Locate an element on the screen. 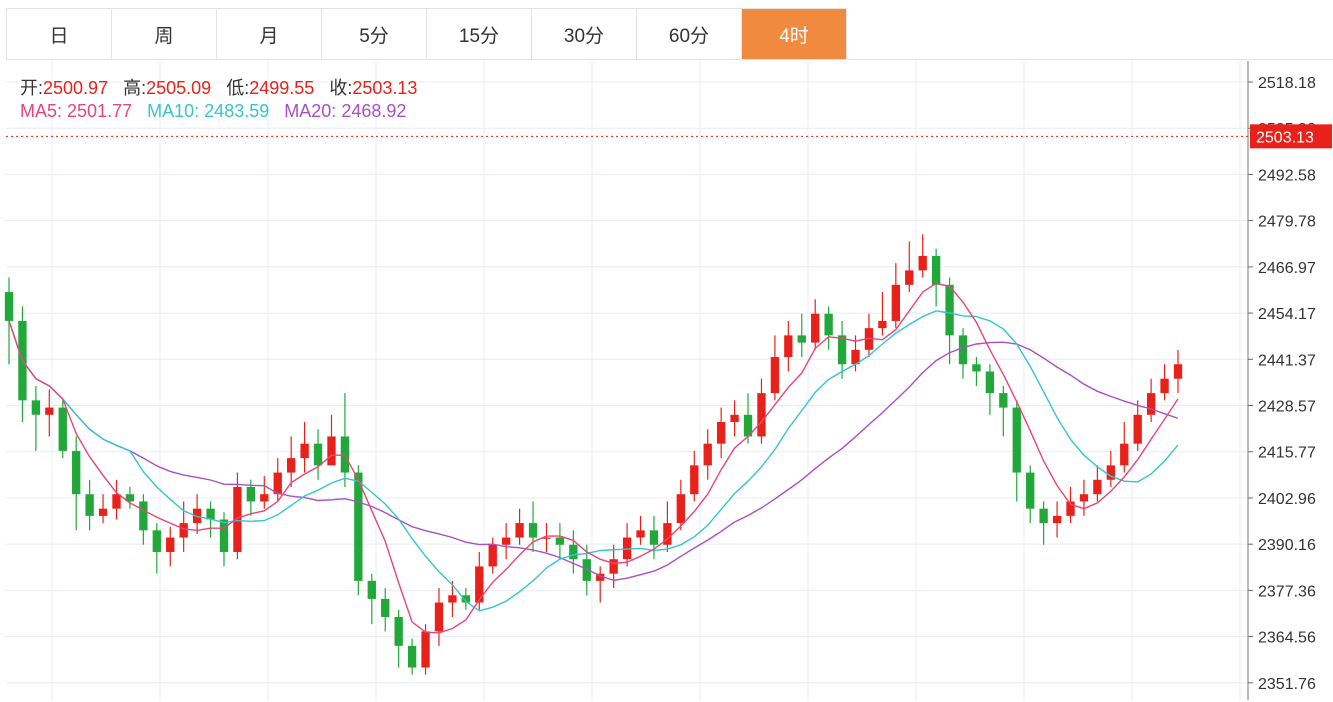 The height and width of the screenshot is (702, 1333). tab-30min: 30分 is located at coordinates (584, 34).